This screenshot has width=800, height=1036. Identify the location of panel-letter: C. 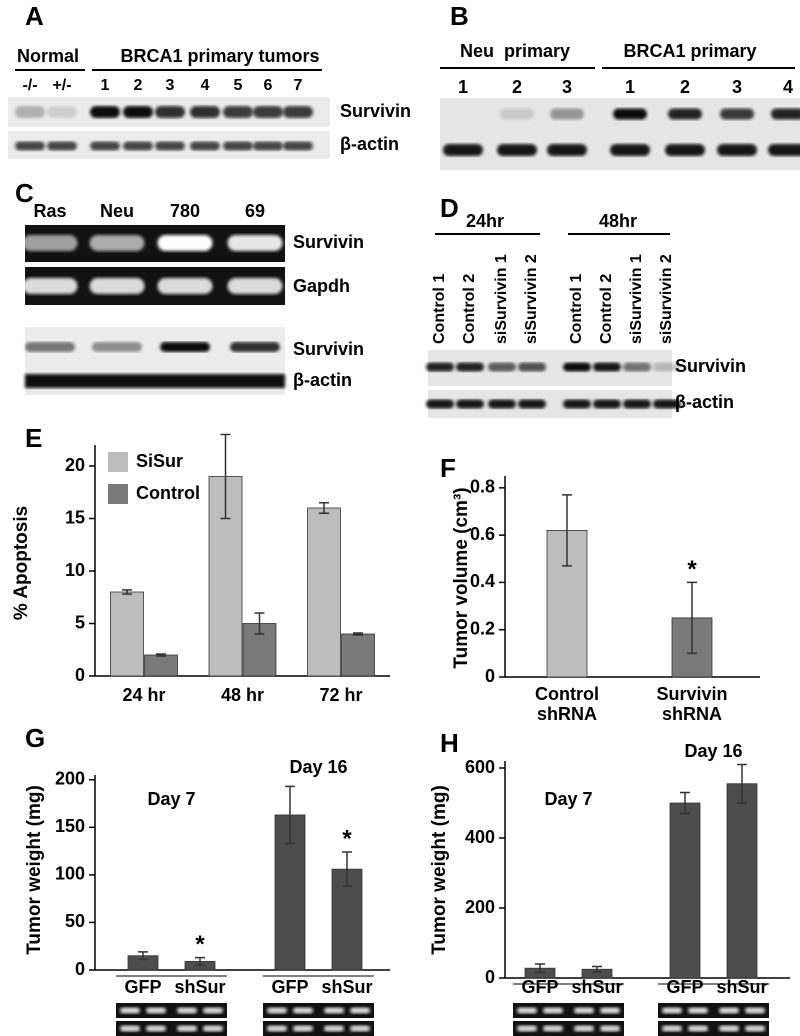
(24, 193).